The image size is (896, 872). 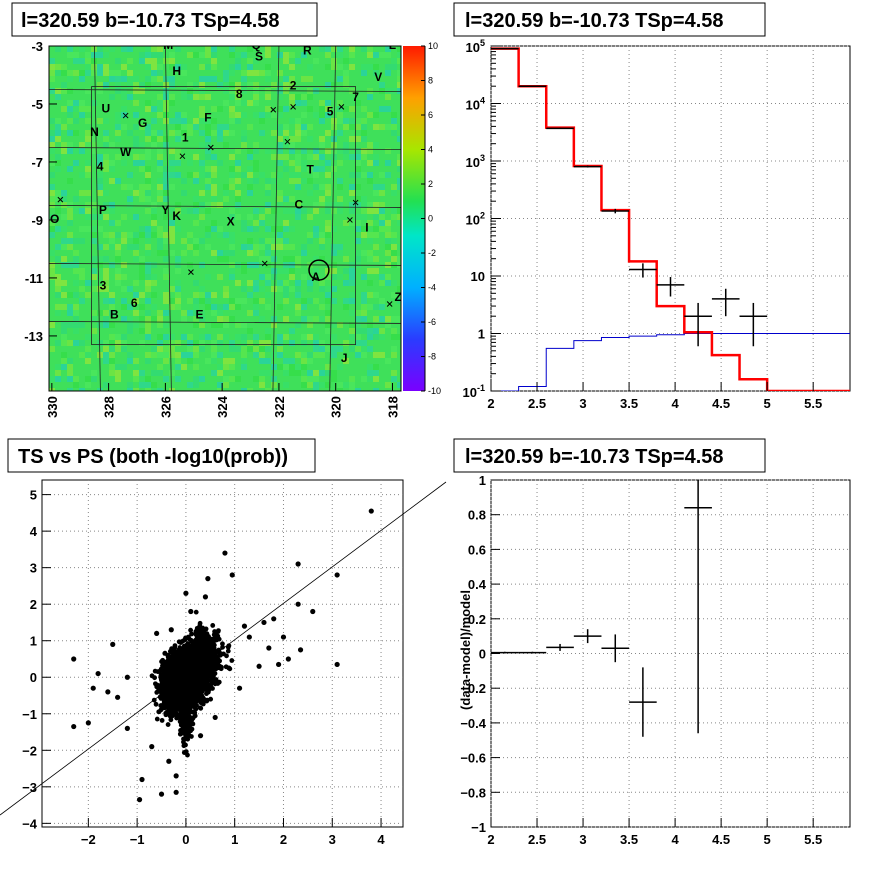 What do you see at coordinates (350, 220) in the screenshot?
I see `map-source-cross` at bounding box center [350, 220].